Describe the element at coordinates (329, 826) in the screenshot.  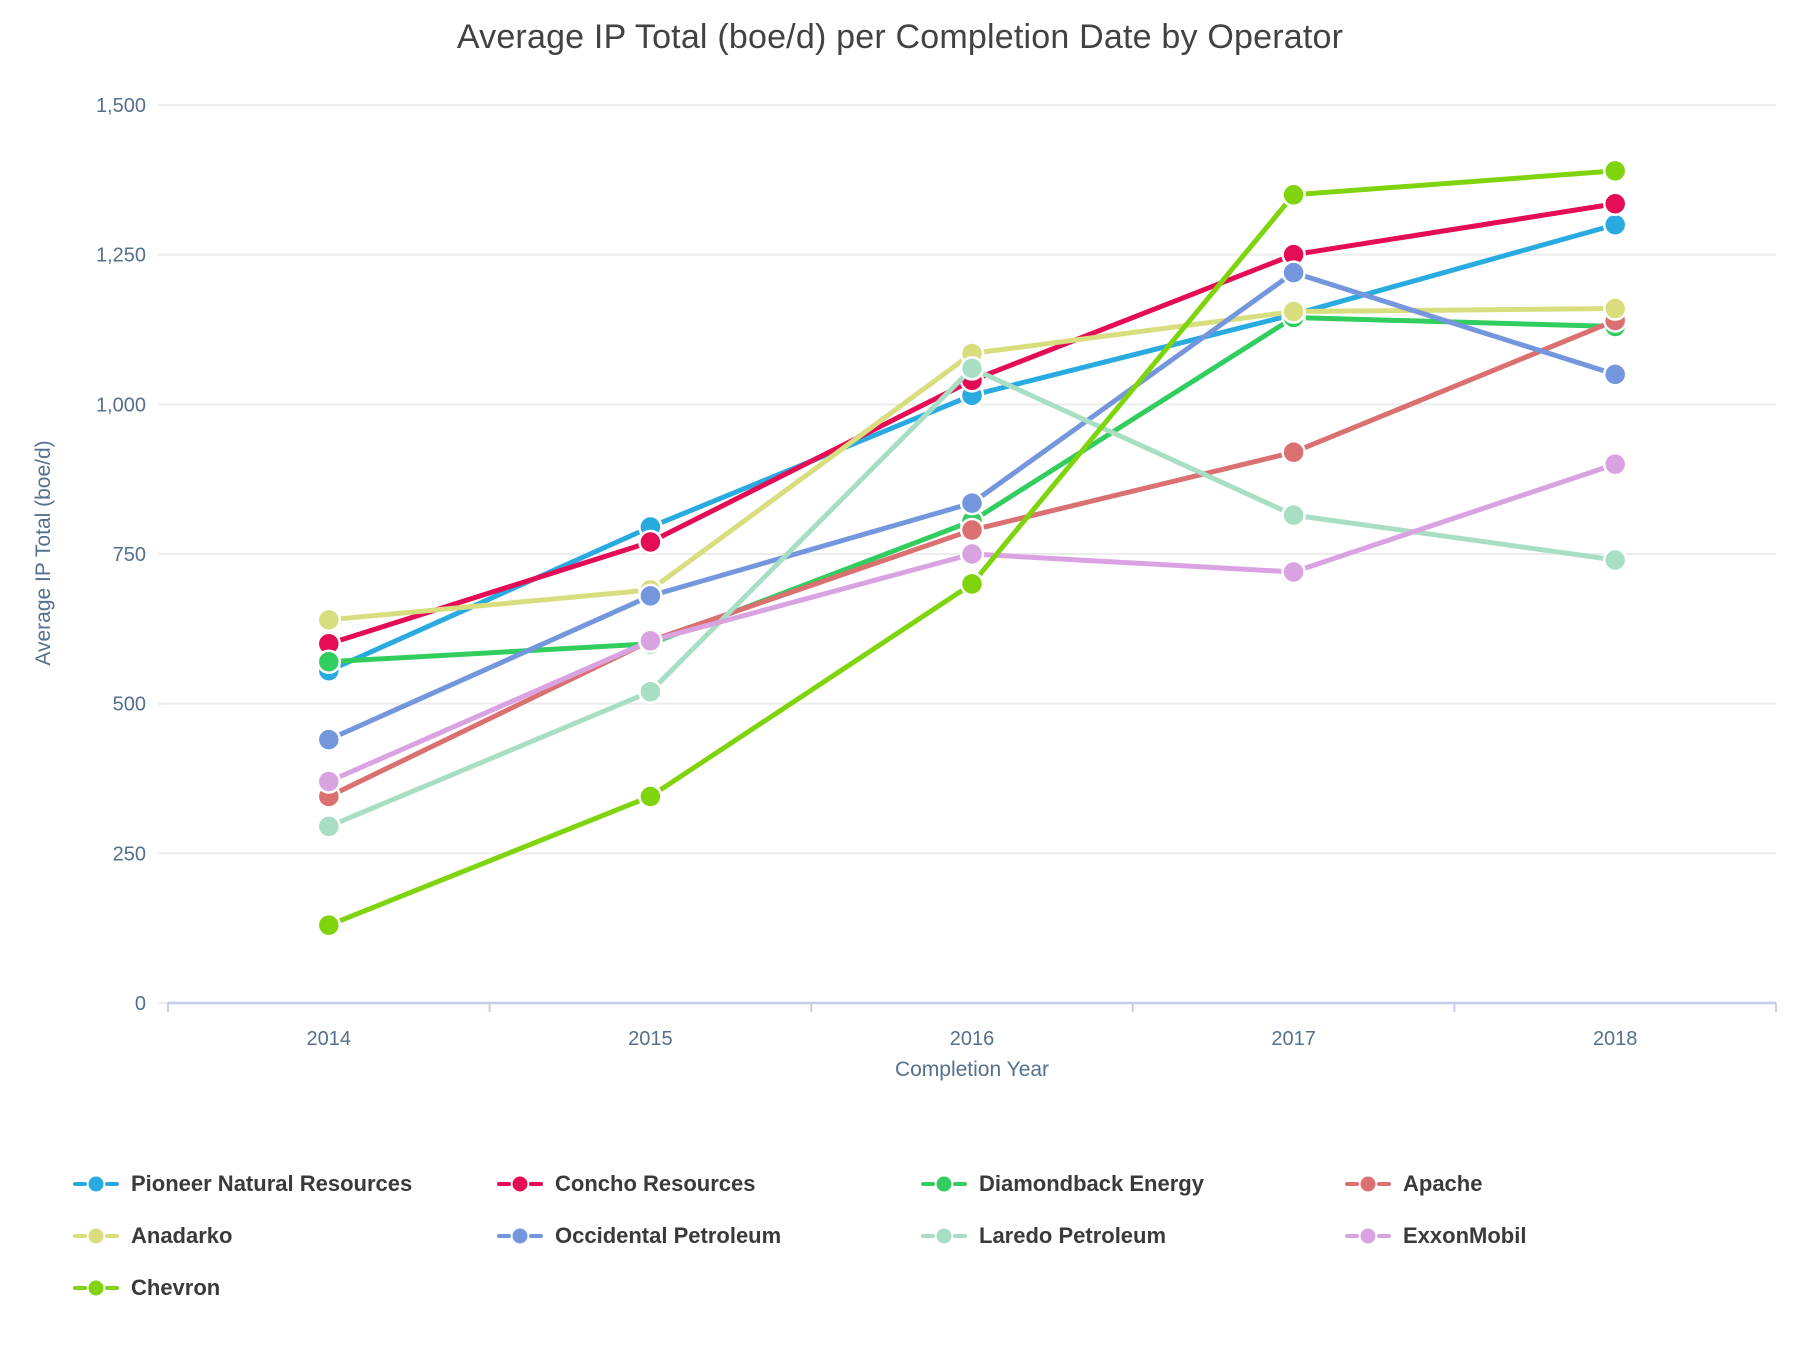
I see `point-laredo-petroleum-2014` at that location.